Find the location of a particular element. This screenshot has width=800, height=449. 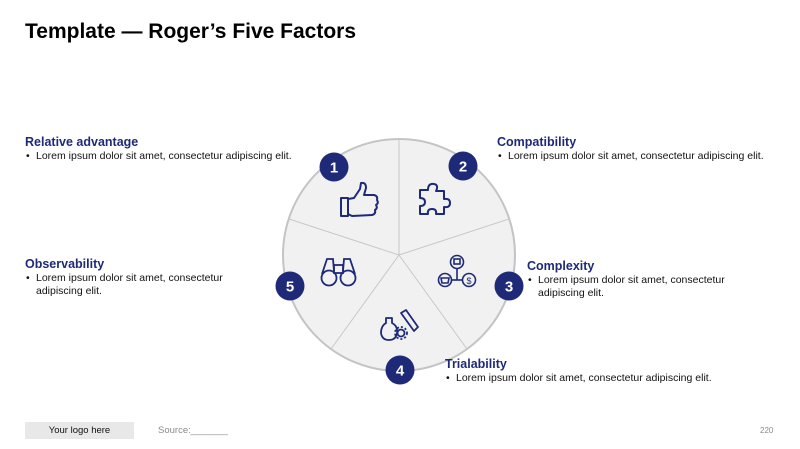

number-badge-5: 5 is located at coordinates (290, 286).